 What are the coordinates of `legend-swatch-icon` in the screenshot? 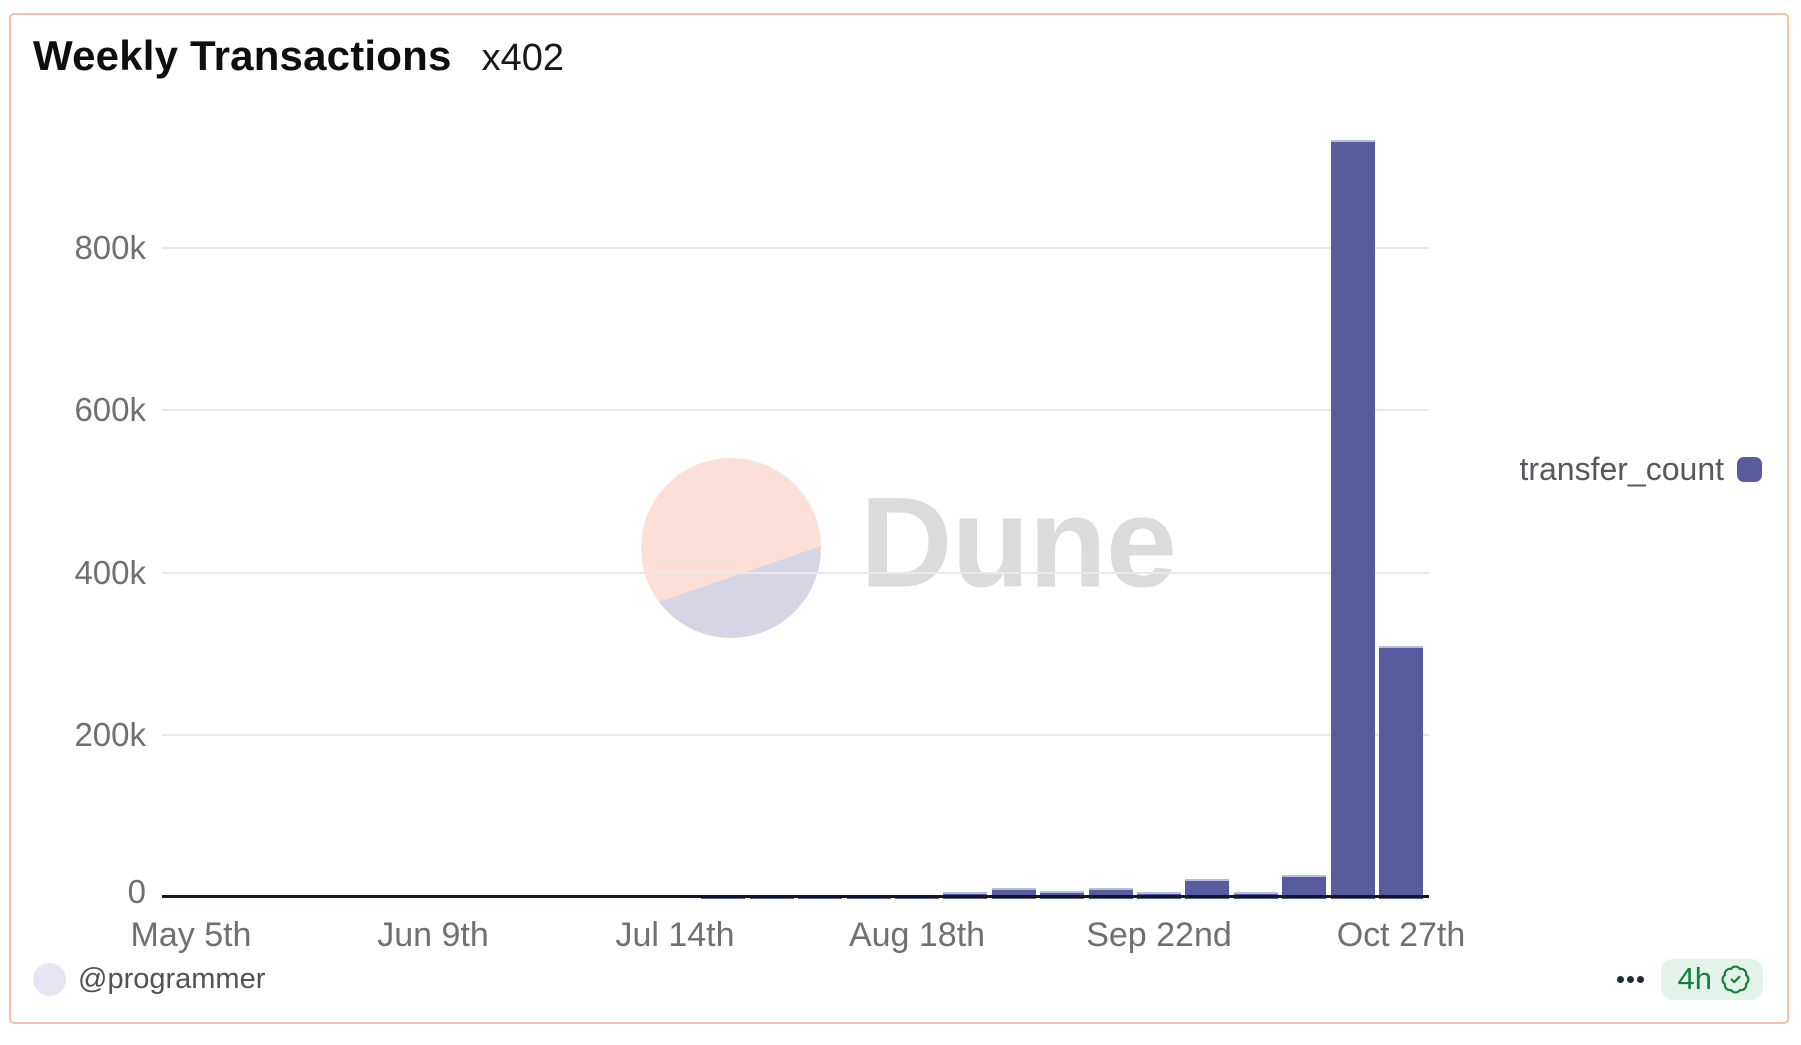 It's located at (1749, 469).